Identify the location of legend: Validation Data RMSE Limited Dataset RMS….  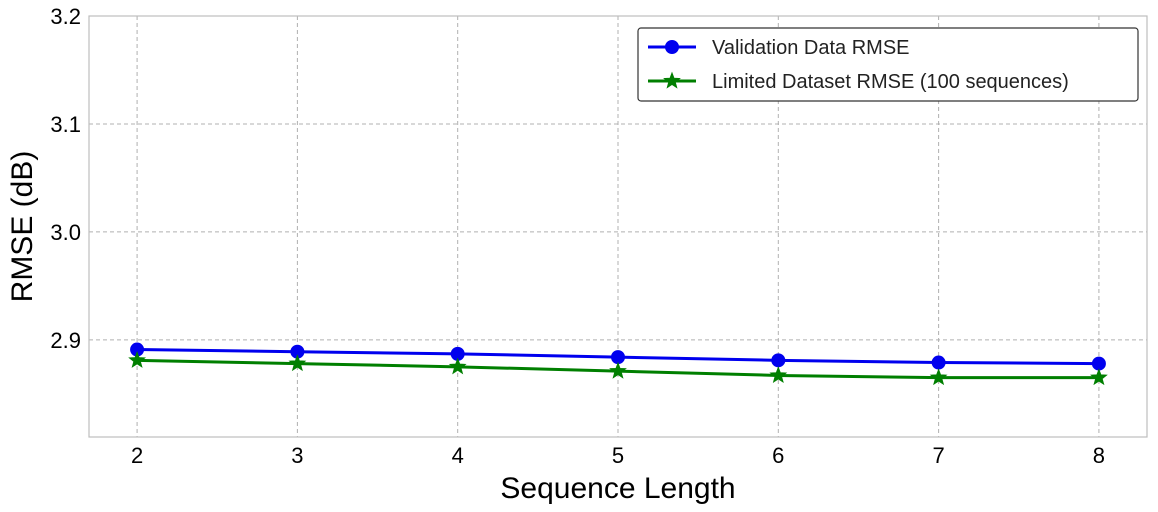
(888, 64).